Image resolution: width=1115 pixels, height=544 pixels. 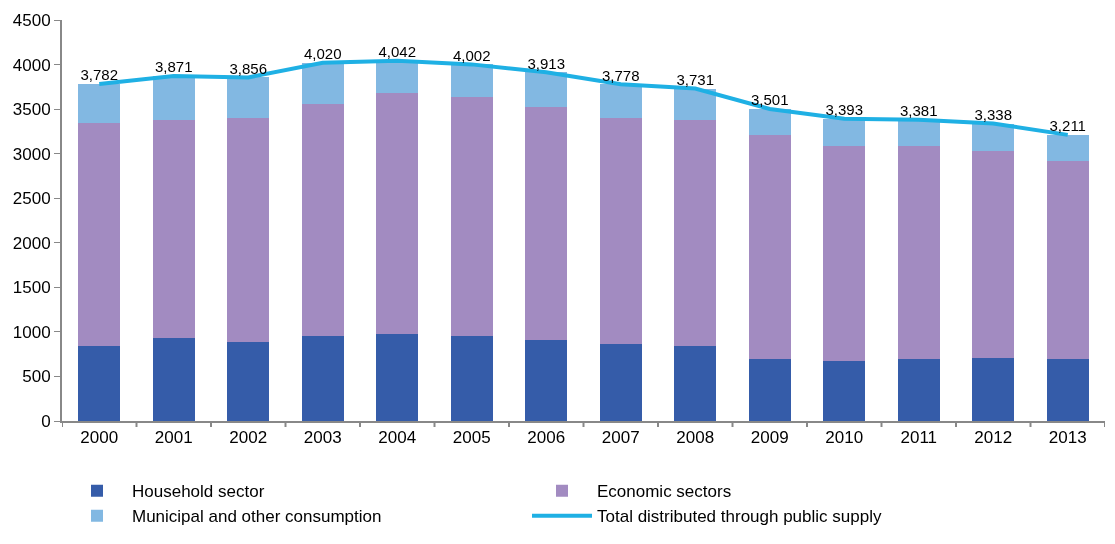 What do you see at coordinates (471, 55) in the screenshot?
I see `data-label: 4,002` at bounding box center [471, 55].